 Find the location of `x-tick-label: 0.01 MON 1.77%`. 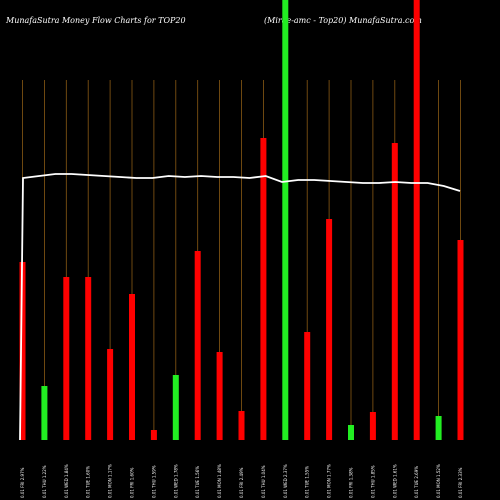

x-tick-label: 0.01 MON 1.77% is located at coordinates (329, 481).